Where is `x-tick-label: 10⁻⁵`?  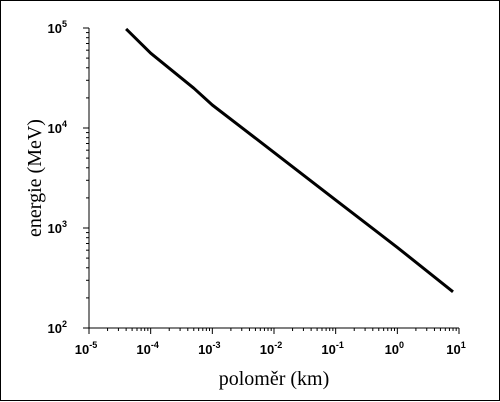 x-tick-label: 10⁻⁵ is located at coordinates (86, 348).